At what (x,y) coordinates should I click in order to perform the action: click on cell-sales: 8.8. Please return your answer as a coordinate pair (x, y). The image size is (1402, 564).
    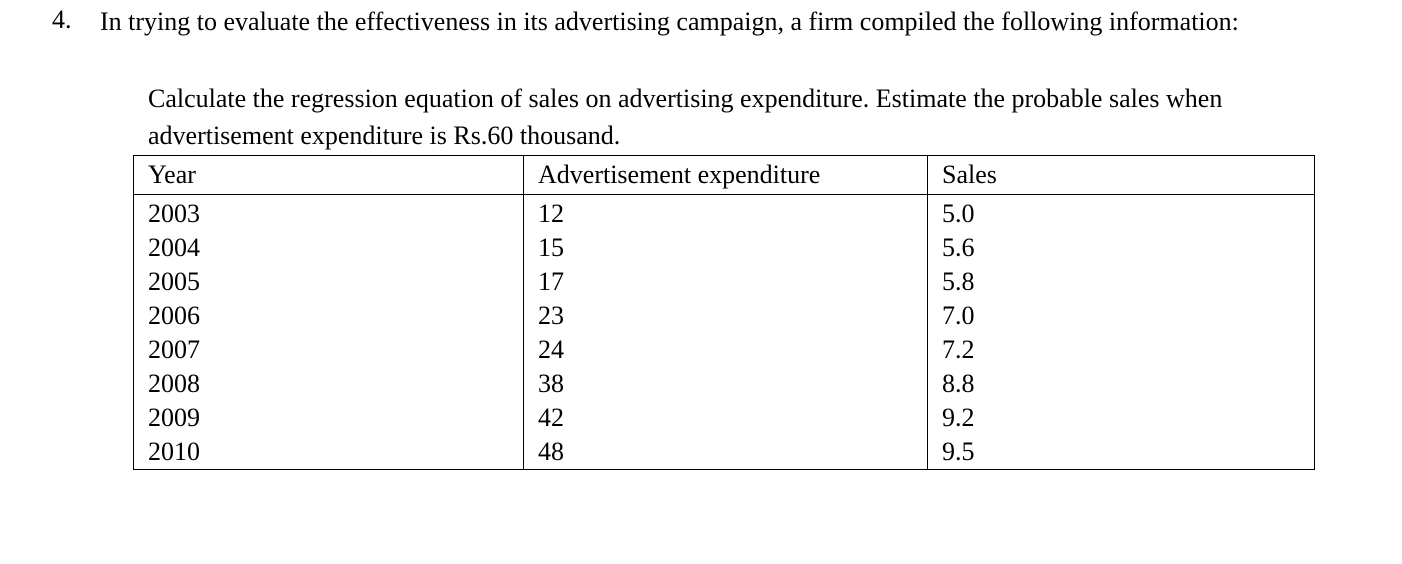
    Looking at the image, I should click on (1121, 384).